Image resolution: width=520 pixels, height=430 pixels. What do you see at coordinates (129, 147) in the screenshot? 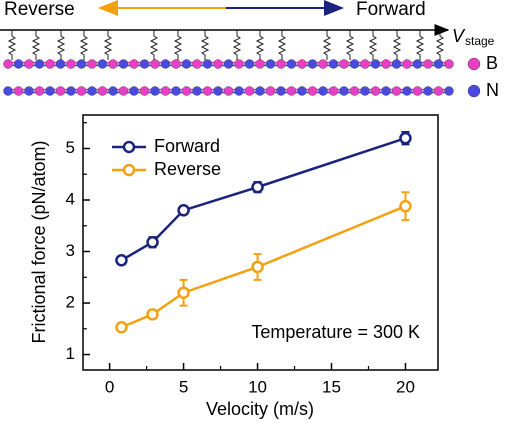
I see `legend-marker` at bounding box center [129, 147].